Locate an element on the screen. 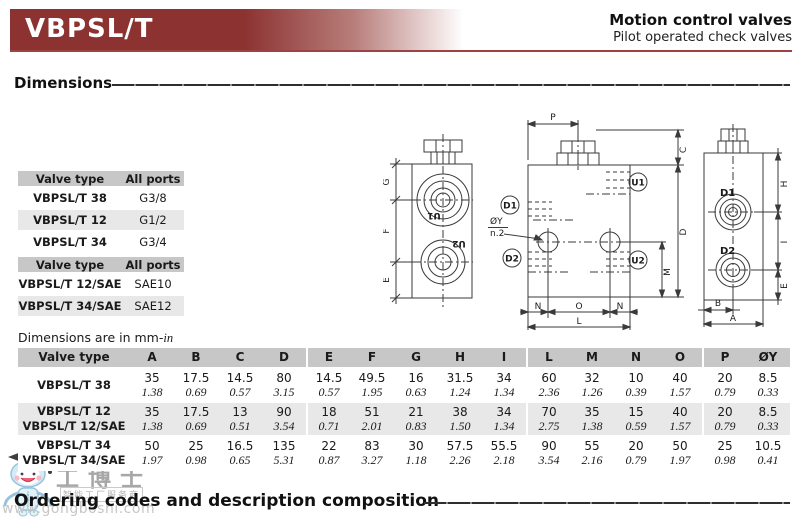 This screenshot has width=804, height=529. column-header: D is located at coordinates (284, 357).